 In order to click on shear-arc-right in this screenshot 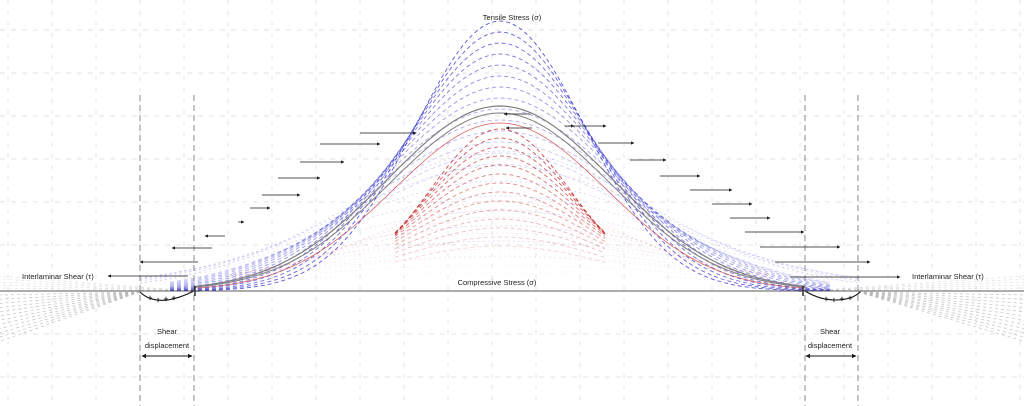, I will do `click(832, 295)`.